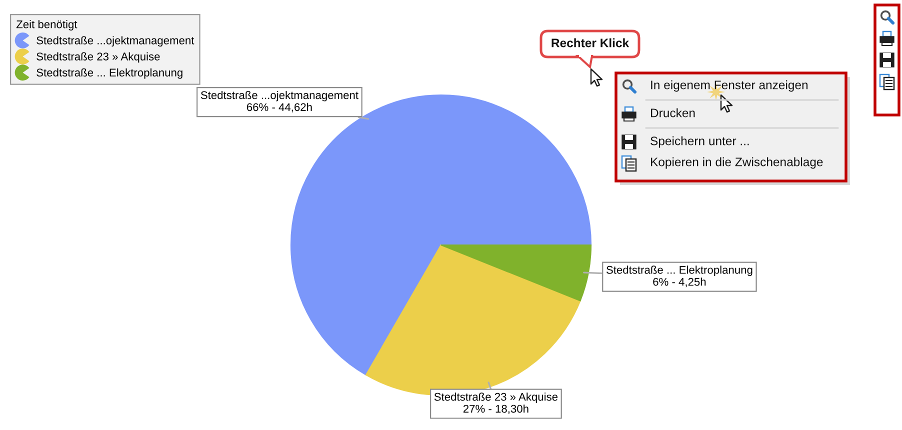 The width and height of the screenshot is (902, 430). What do you see at coordinates (496, 397) in the screenshot?
I see `slice-label: Stedtstraße 23 » Akquise` at bounding box center [496, 397].